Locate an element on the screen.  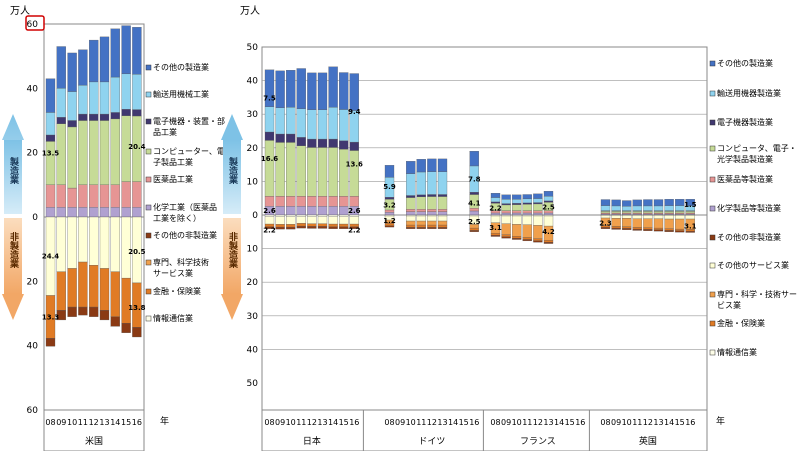
legend-label: 専門・科学・技術サービス業 is located at coordinates (757, 299).